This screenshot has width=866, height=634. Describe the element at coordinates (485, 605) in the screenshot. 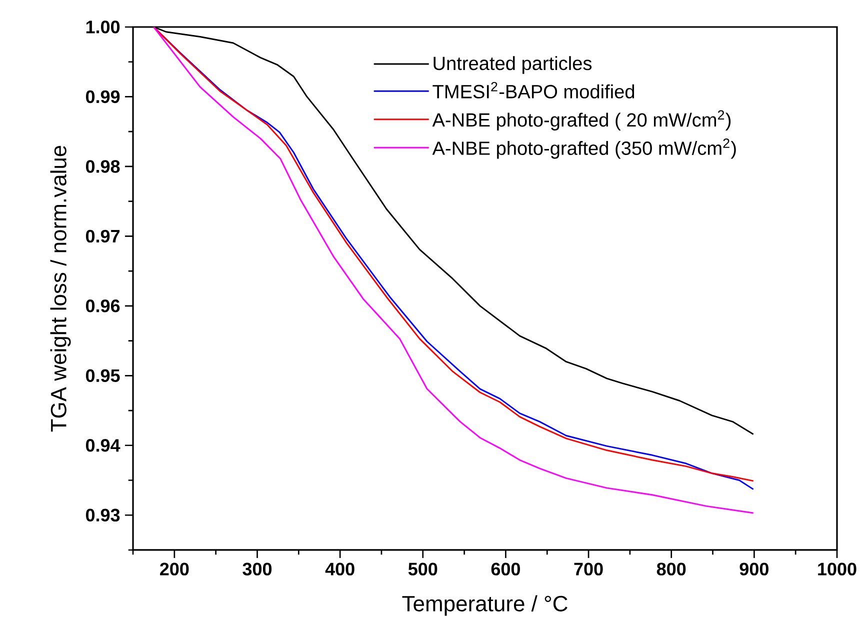

I see `x-axis-title: Temperature / °C` at that location.